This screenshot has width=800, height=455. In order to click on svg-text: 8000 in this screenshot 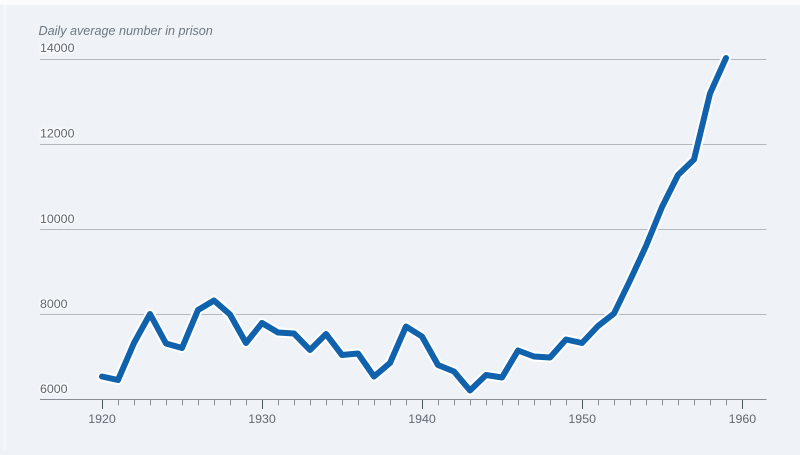, I will do `click(54, 304)`.